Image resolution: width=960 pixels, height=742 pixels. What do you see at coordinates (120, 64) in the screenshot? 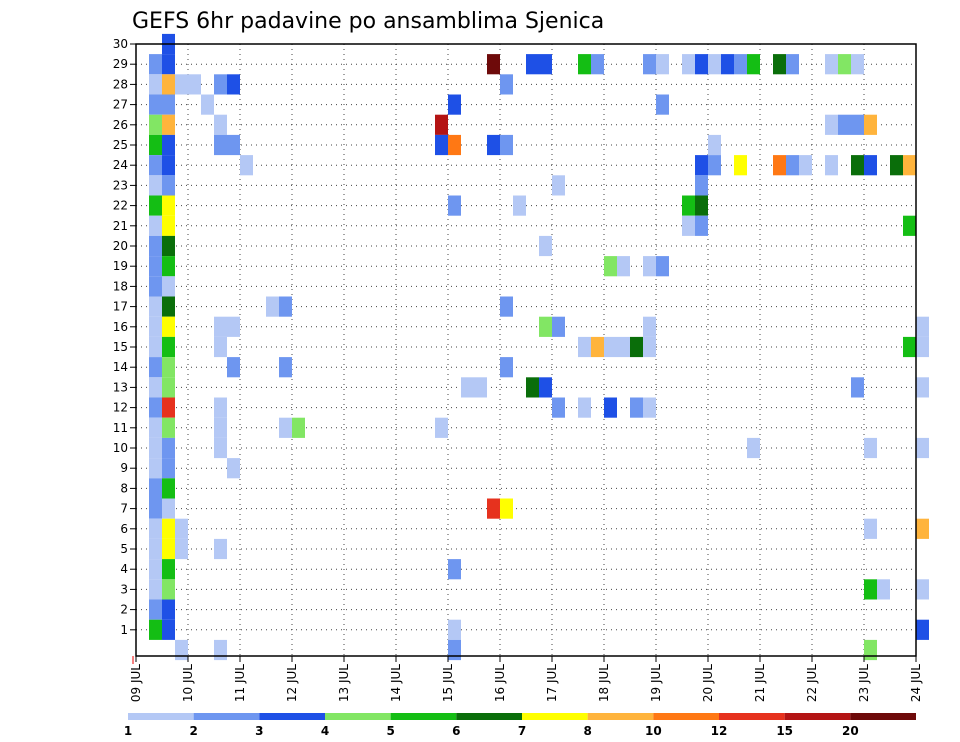
I see `y-tick-label: 29` at bounding box center [120, 64].